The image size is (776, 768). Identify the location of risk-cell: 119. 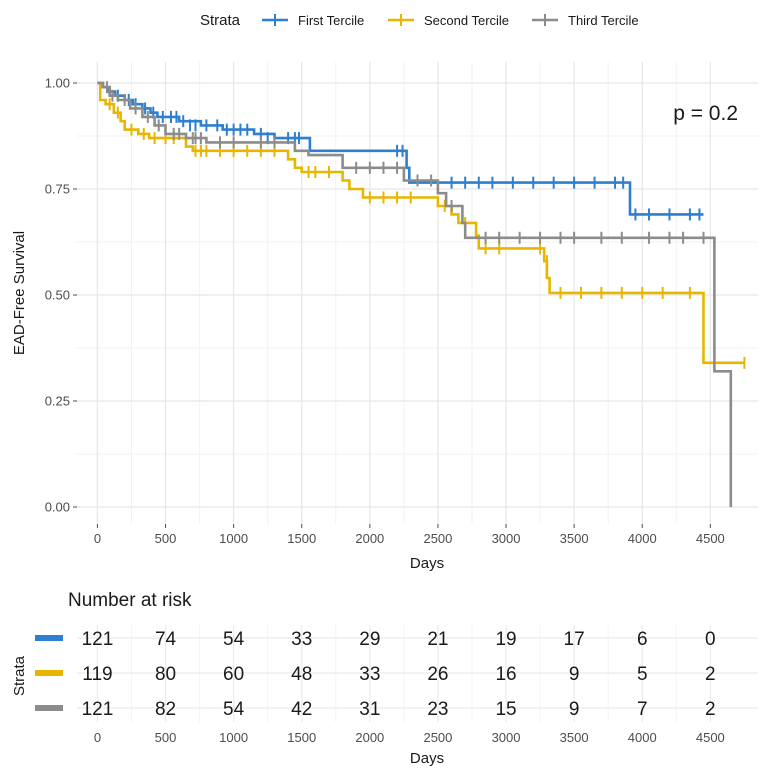
(97, 674).